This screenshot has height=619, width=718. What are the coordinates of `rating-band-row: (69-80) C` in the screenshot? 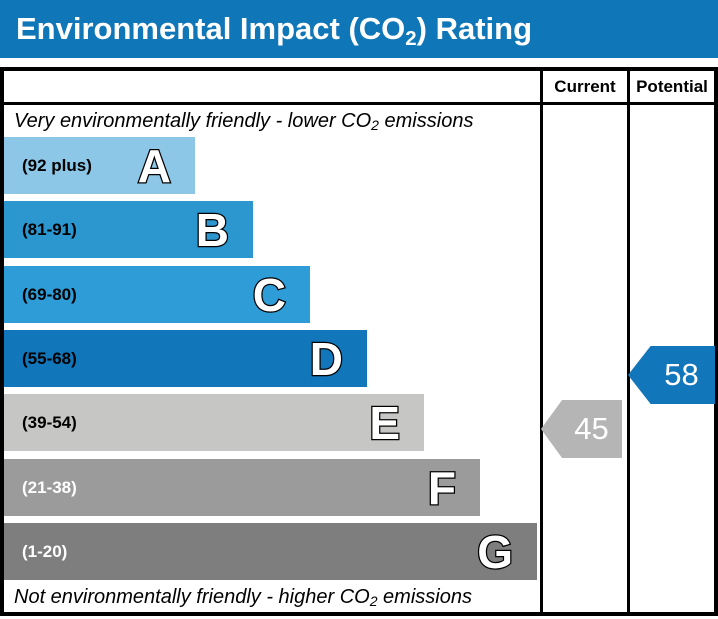 It's located at (157, 294).